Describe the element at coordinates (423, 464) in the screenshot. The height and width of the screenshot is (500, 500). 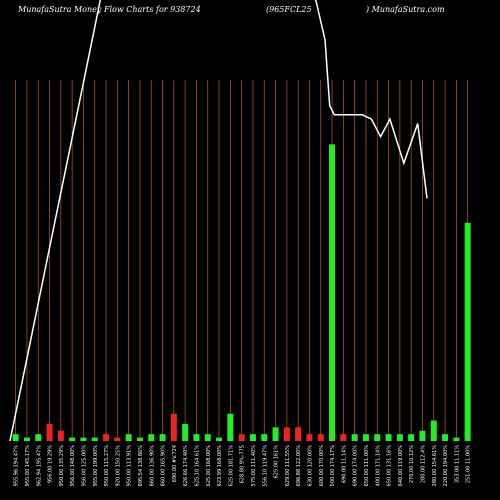
I see `x-tick-label: 280.00 112.4%` at that location.